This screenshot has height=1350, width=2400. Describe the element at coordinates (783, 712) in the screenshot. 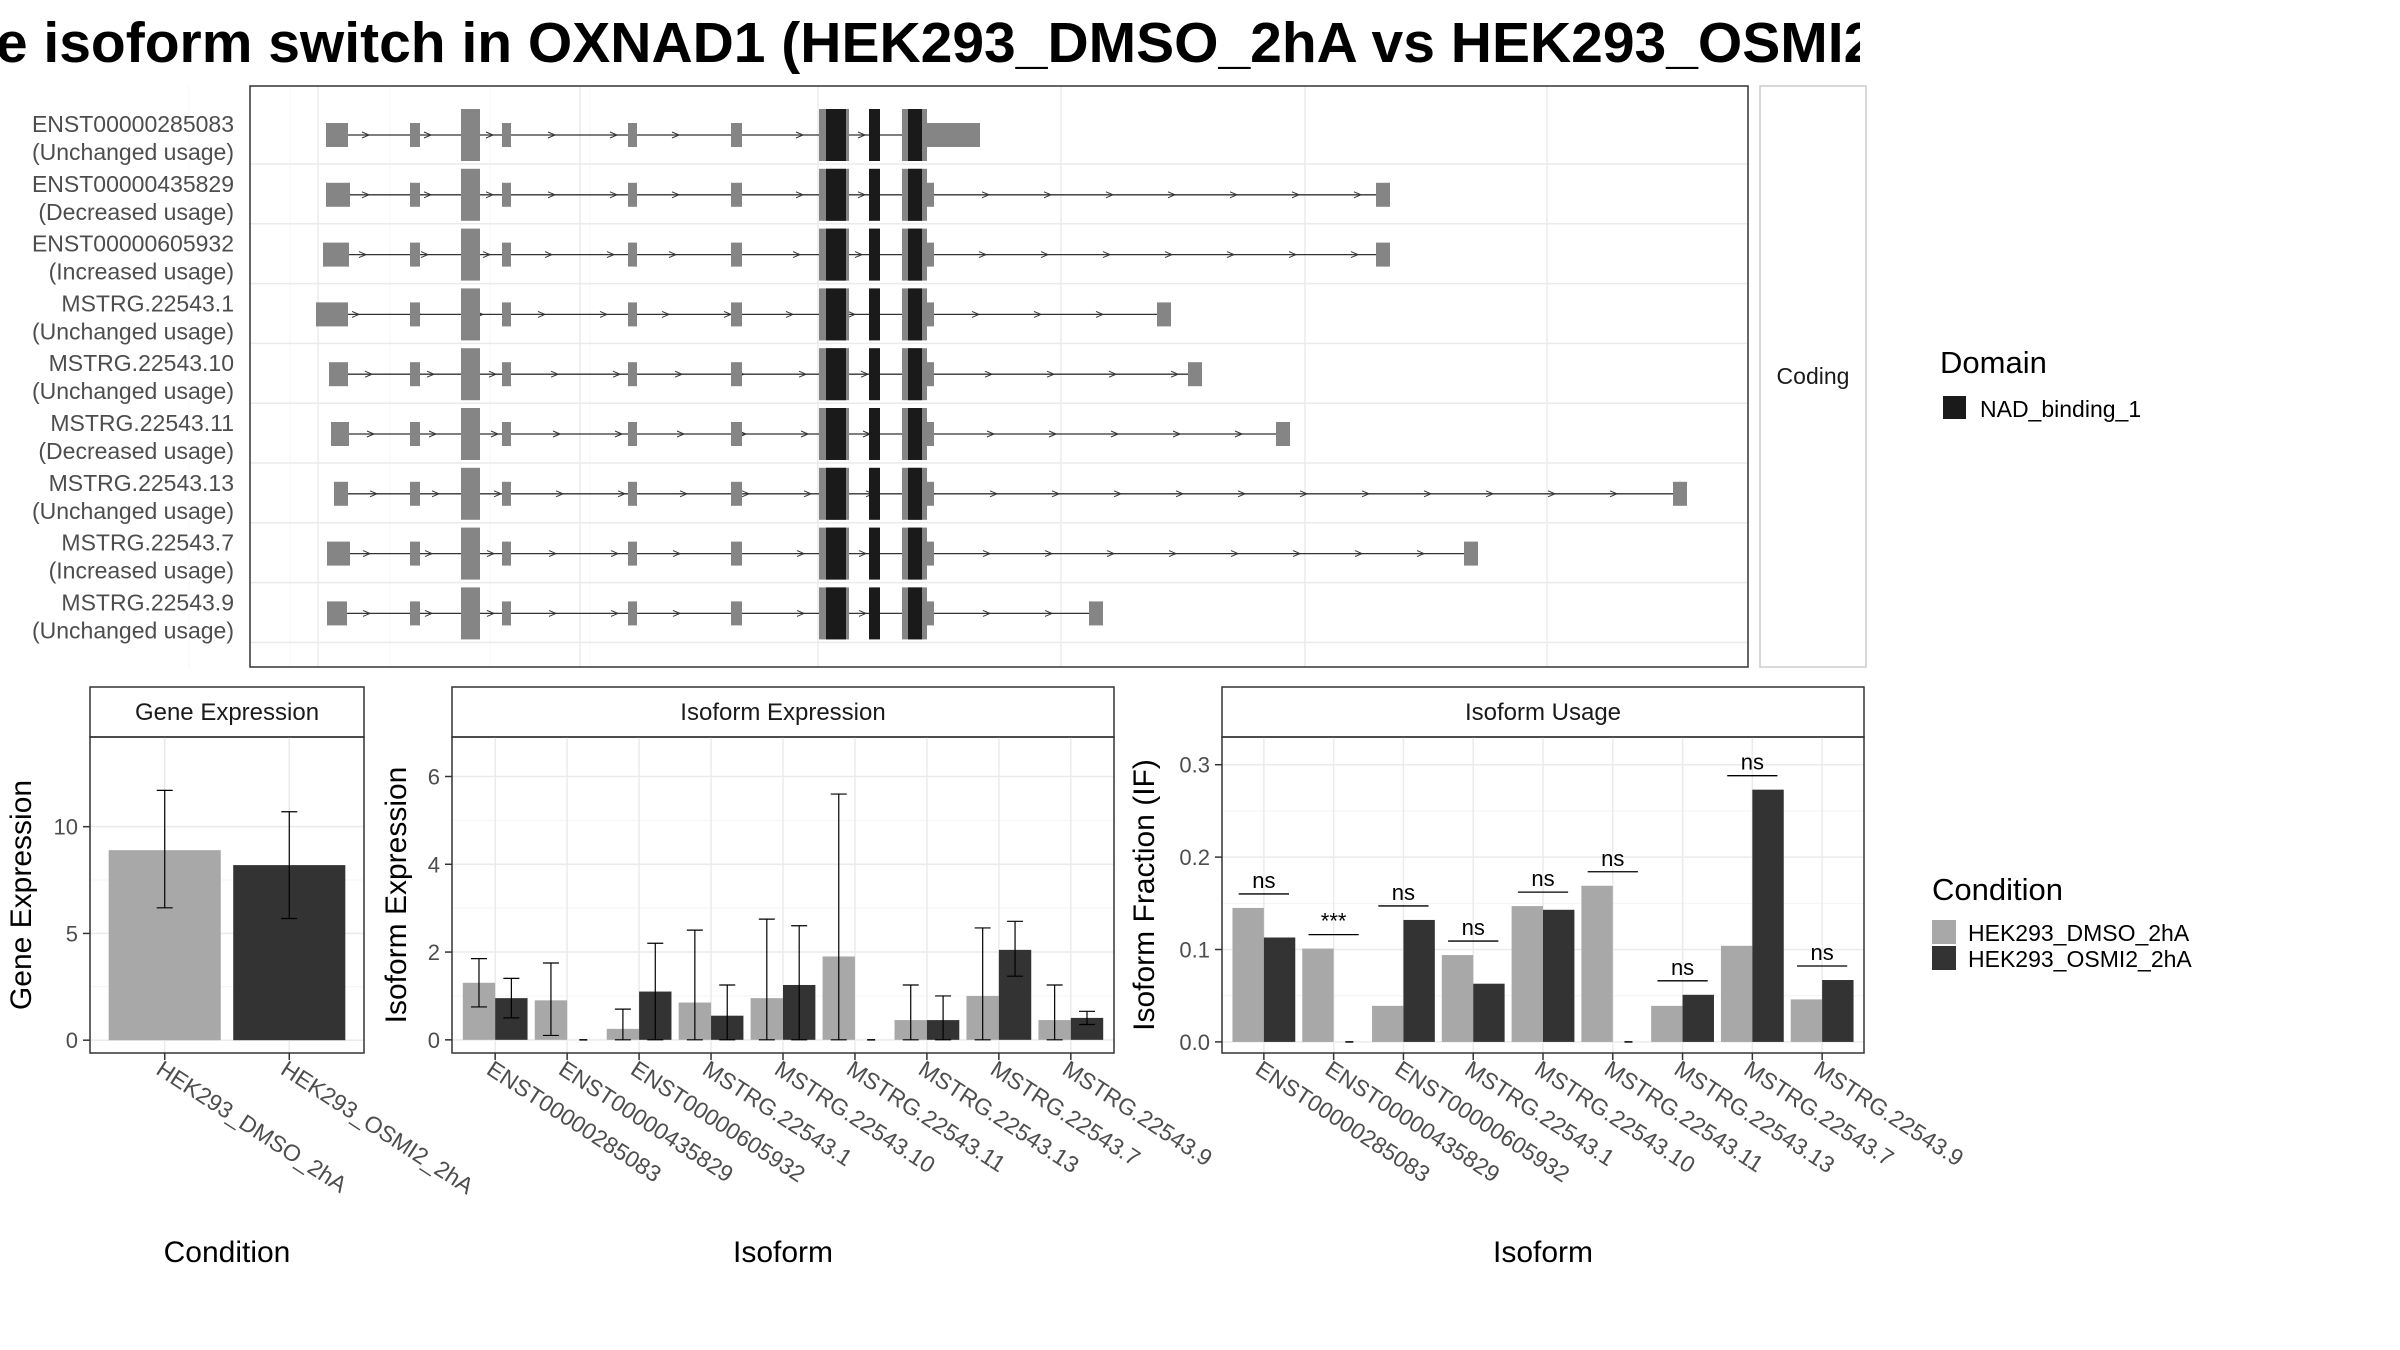

I see `panel-strip` at that location.